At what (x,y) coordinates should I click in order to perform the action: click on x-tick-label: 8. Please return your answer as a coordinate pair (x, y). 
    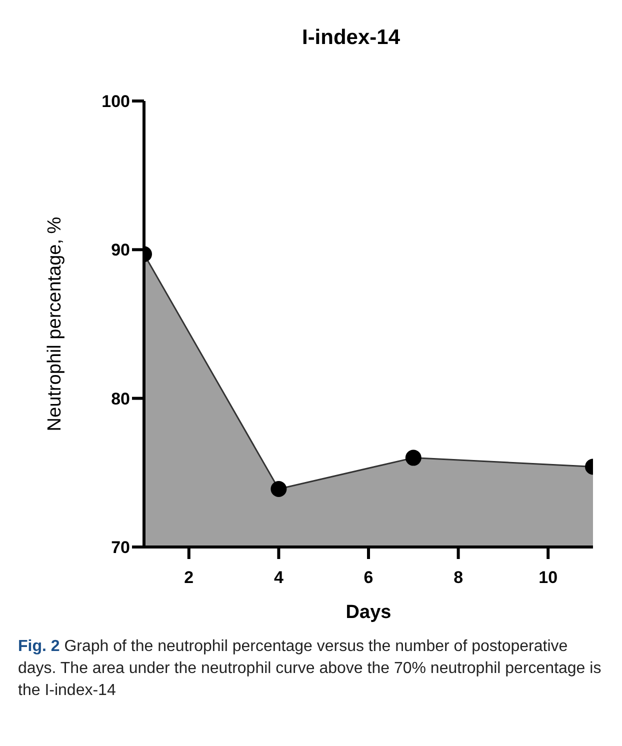
    Looking at the image, I should click on (459, 578).